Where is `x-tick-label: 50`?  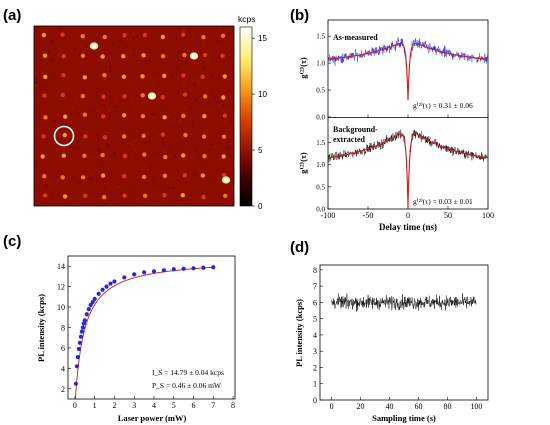
x-tick-label: 50 is located at coordinates (448, 215).